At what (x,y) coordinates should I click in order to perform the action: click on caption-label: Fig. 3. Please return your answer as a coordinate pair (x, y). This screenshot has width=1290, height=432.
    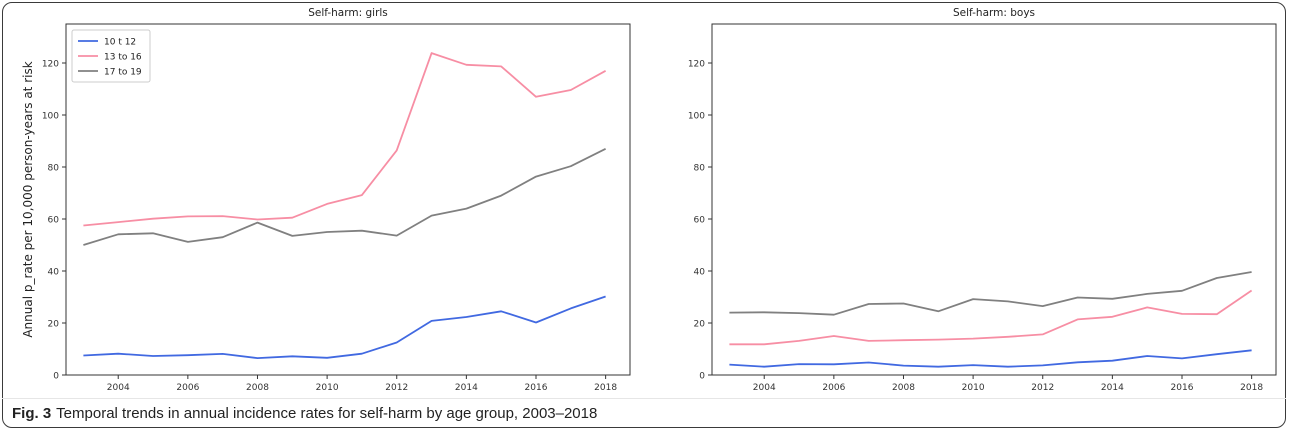
    Looking at the image, I should click on (32, 413).